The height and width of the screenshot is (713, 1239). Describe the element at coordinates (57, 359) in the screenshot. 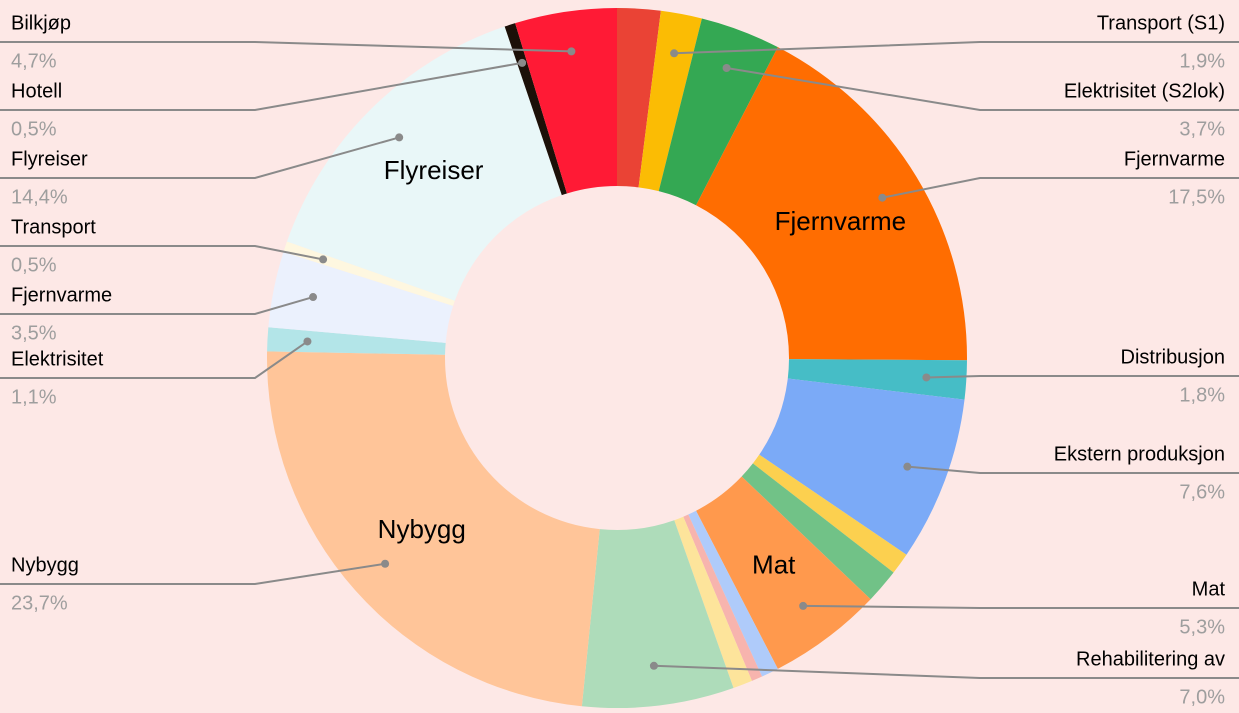

I see `legend-label: Elektrisitet` at that location.